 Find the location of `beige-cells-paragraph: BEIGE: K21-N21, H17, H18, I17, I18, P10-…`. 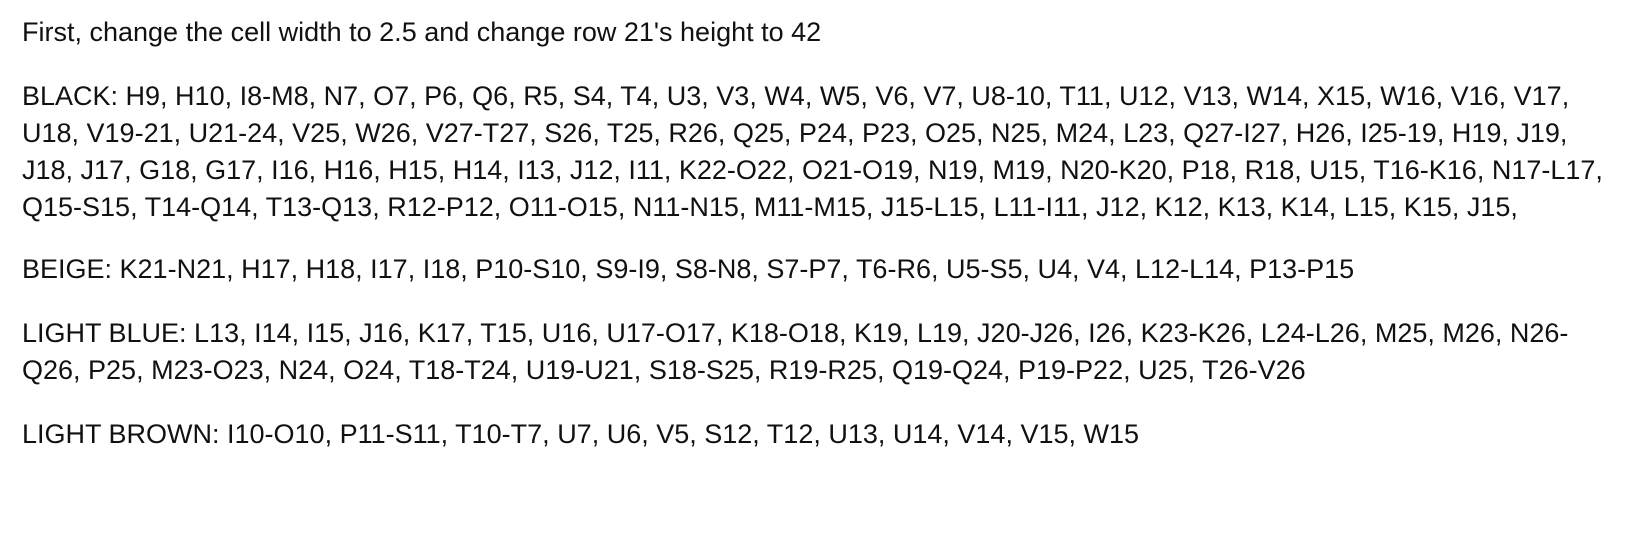

beige-cells-paragraph: BEIGE: K21-N21, H17, H18, I17, I18, P10-… is located at coordinates (688, 269).